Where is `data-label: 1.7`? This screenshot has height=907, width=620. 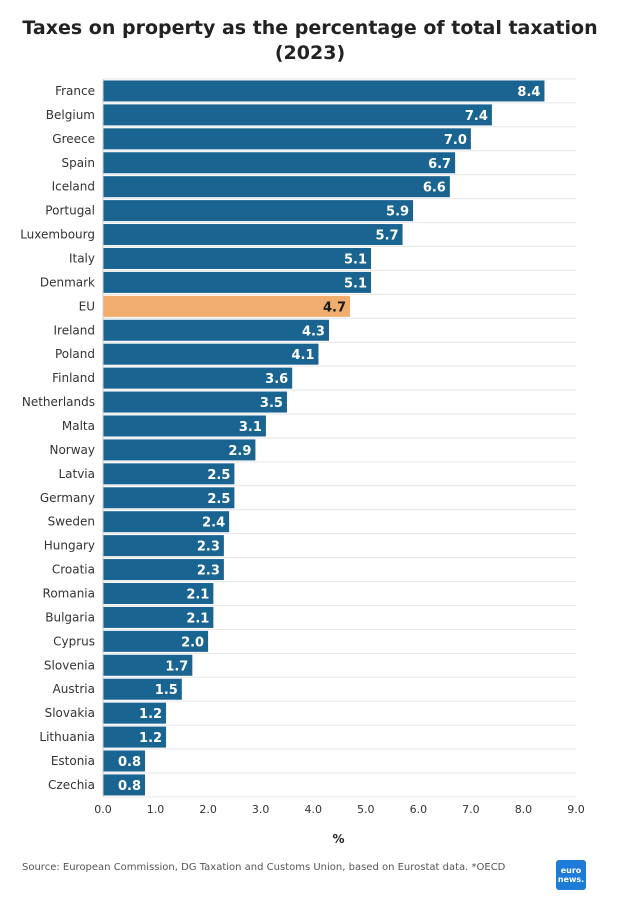
data-label: 1.7 is located at coordinates (176, 666).